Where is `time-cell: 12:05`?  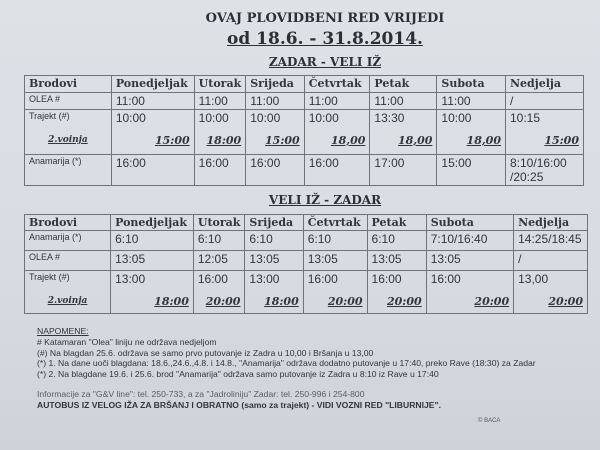
time-cell: 12:05 is located at coordinates (219, 260).